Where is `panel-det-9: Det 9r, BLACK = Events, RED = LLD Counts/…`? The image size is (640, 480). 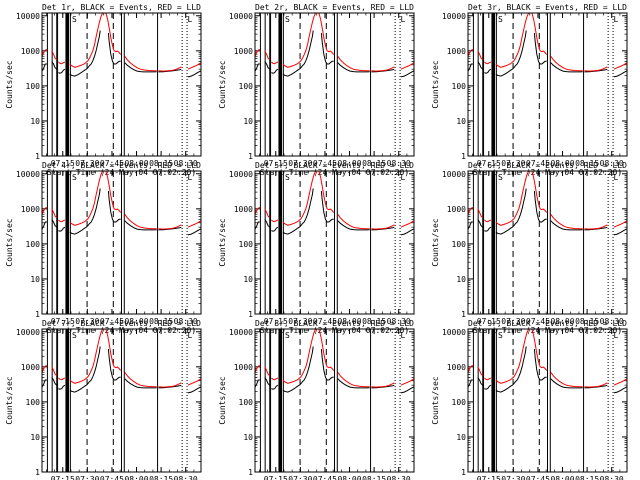 panel-det-9: Det 9r, BLACK = Events, RED = LLD Counts/… is located at coordinates (529, 399).